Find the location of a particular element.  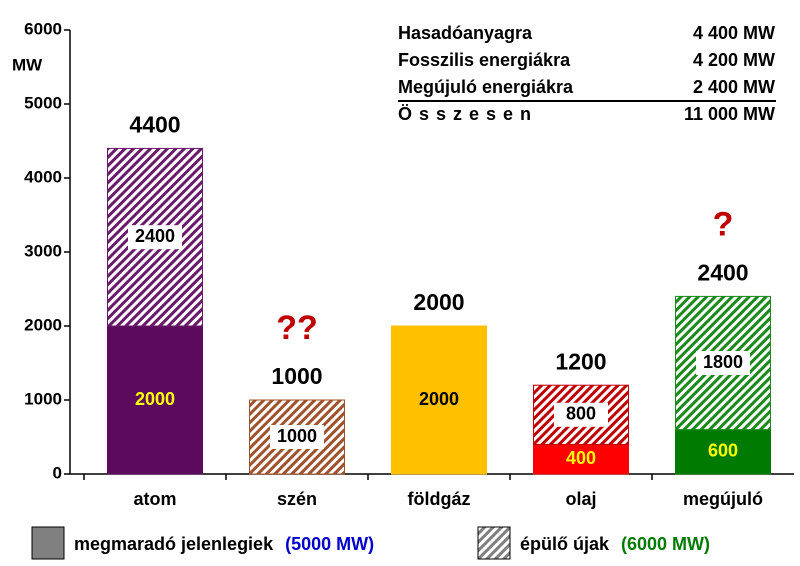

value-label: 1800 is located at coordinates (723, 362).